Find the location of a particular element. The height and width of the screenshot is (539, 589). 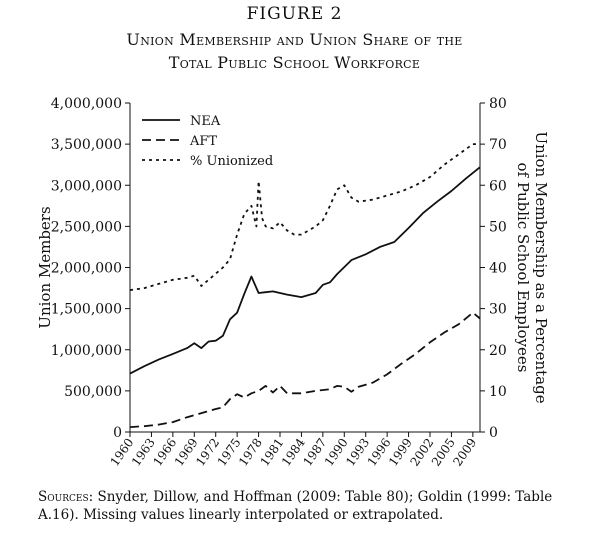

y-tick-label-left: 1,000,000 is located at coordinates (86, 351).